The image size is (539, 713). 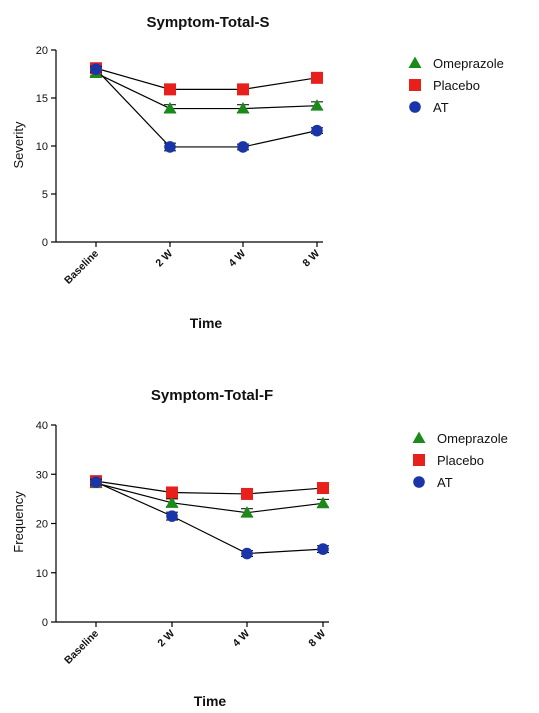 What do you see at coordinates (18, 144) in the screenshot?
I see `y-axis-label: Severity` at bounding box center [18, 144].